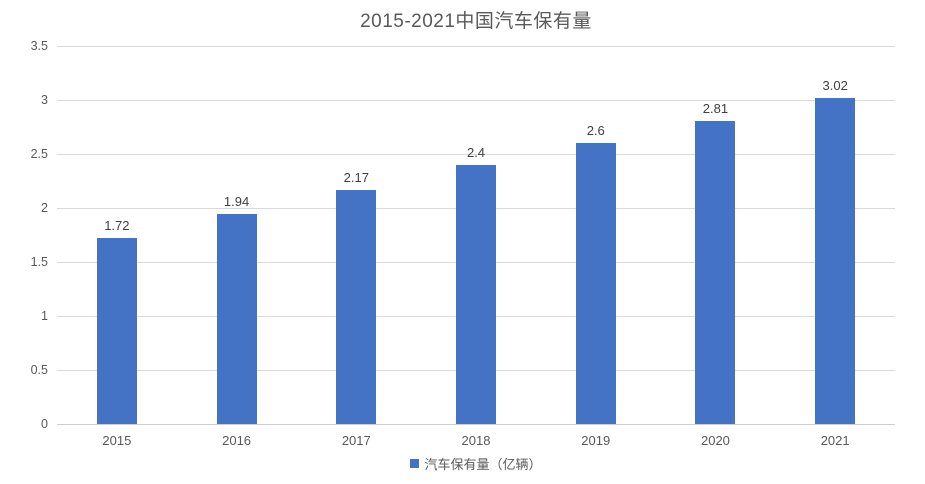 The width and height of the screenshot is (925, 484). Describe the element at coordinates (835, 85) in the screenshot. I see `bar-value-label: 3.02` at that location.